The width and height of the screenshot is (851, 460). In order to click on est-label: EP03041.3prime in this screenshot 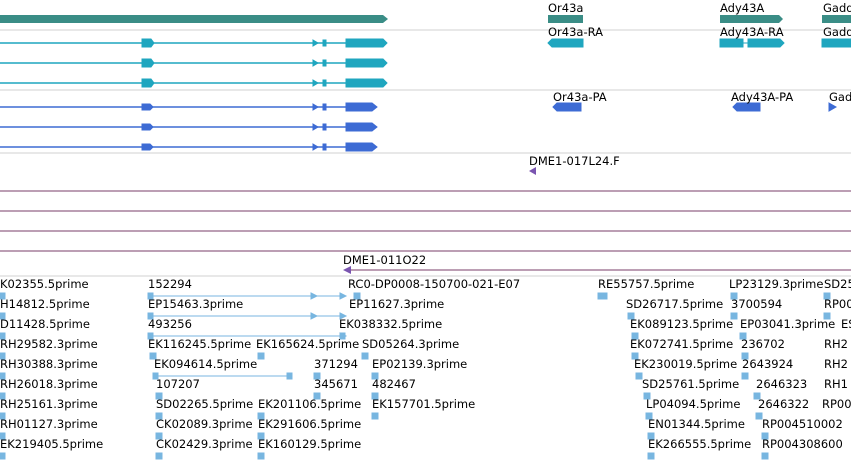, I will do `click(788, 324)`.